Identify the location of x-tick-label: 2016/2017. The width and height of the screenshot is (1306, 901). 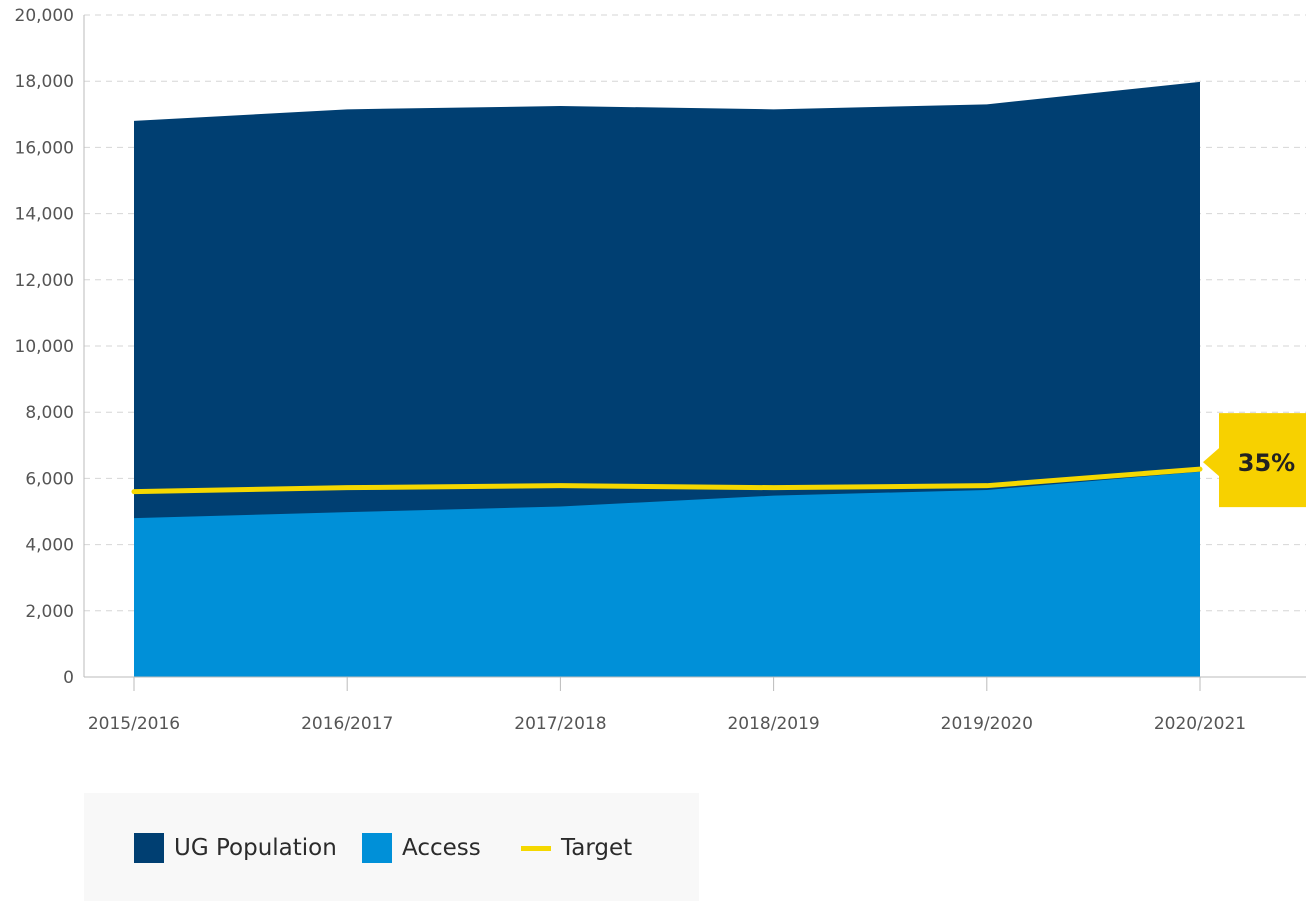
(347, 724).